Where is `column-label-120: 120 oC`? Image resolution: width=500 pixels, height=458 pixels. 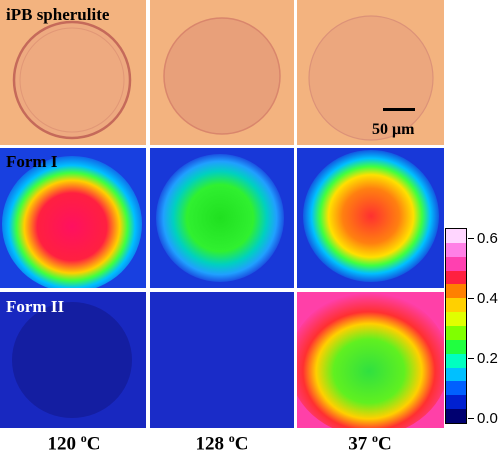 column-label-120: 120 oC is located at coordinates (74, 443).